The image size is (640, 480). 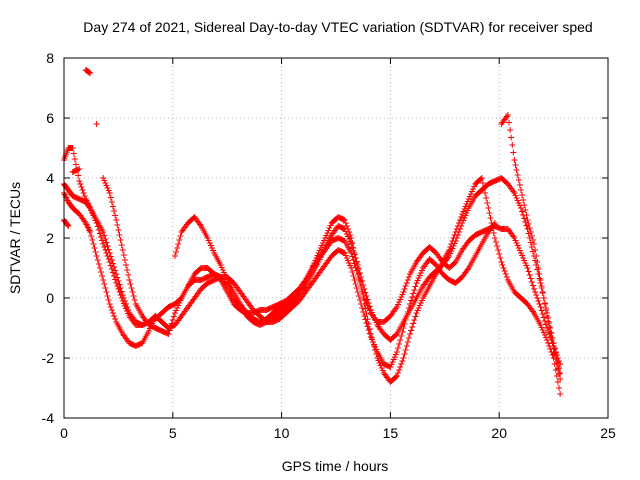 I want to click on x-tick-label: 25, so click(x=608, y=433).